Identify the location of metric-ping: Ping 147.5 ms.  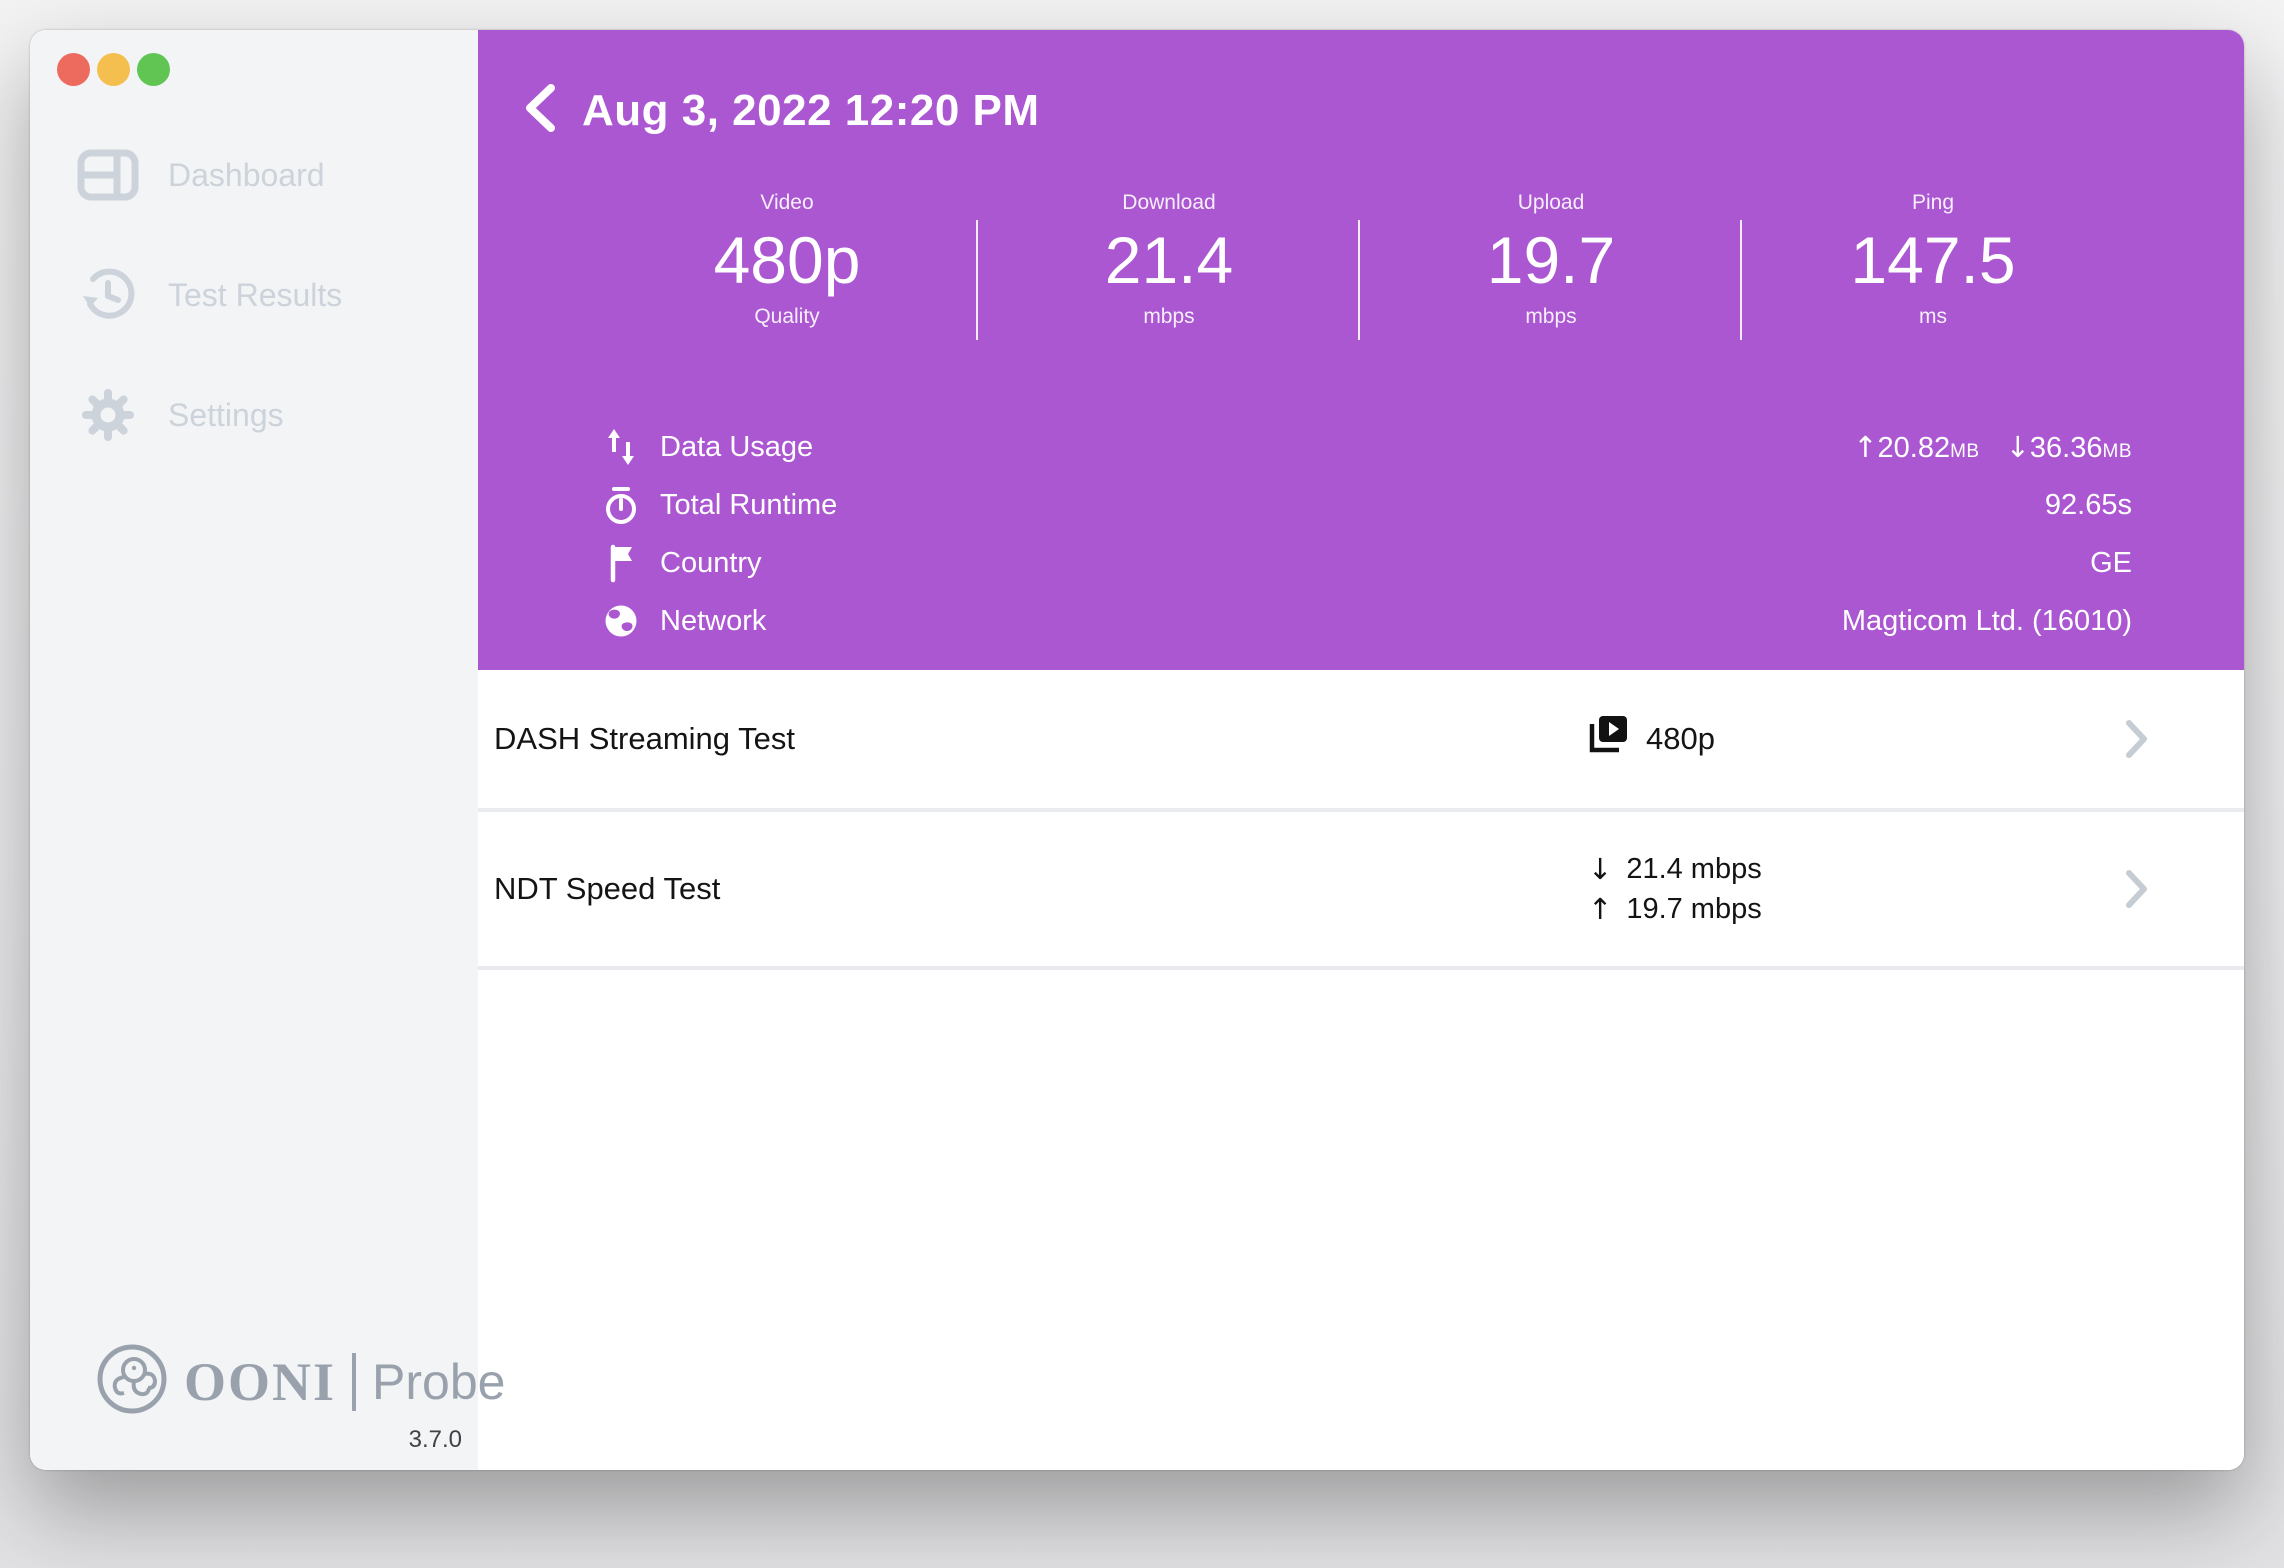
(1933, 260).